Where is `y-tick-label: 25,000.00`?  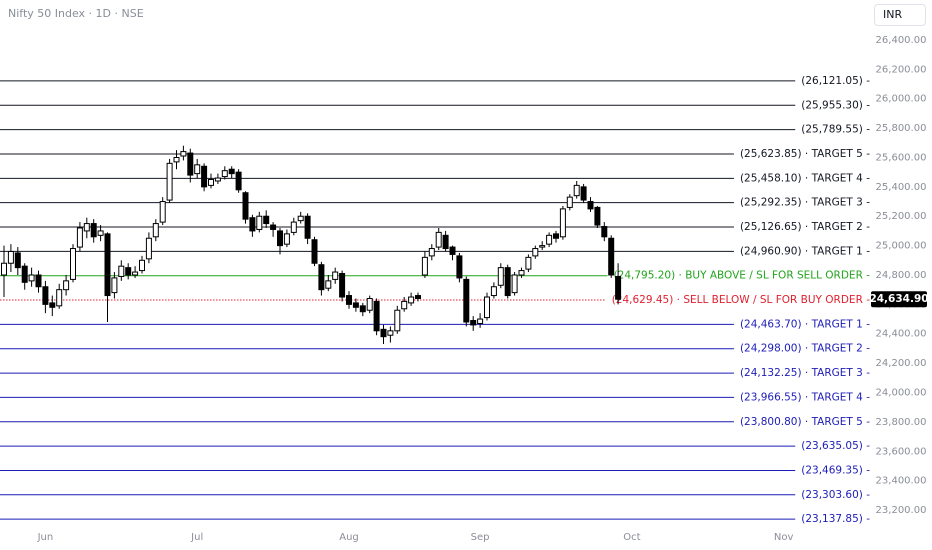
y-tick-label: 25,000.00 is located at coordinates (901, 246).